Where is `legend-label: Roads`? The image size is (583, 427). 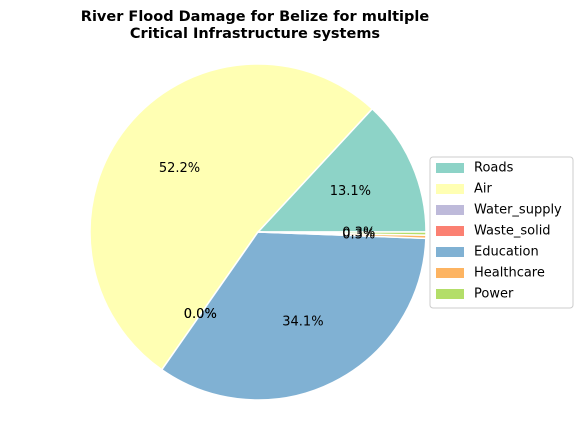
legend-label: Roads is located at coordinates (494, 168).